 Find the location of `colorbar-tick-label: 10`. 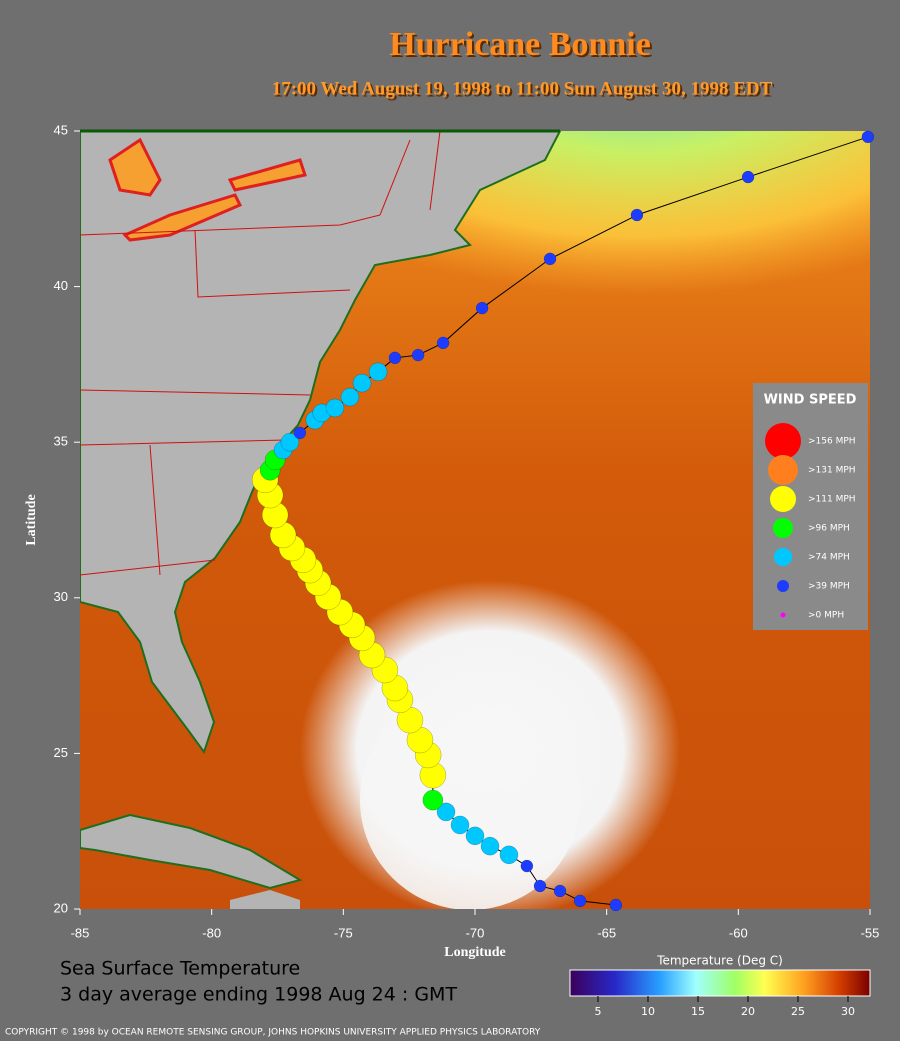

colorbar-tick-label: 10 is located at coordinates (648, 1011).